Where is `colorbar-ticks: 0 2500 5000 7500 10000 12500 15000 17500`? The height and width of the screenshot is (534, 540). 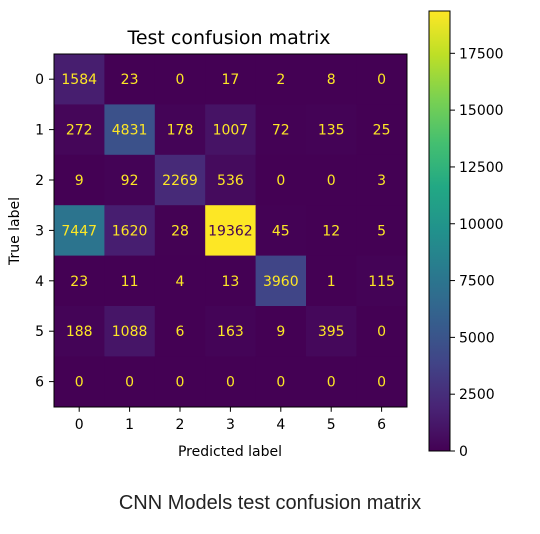 colorbar-ticks: 0 2500 5000 7500 10000 12500 15000 17500 is located at coordinates (477, 253).